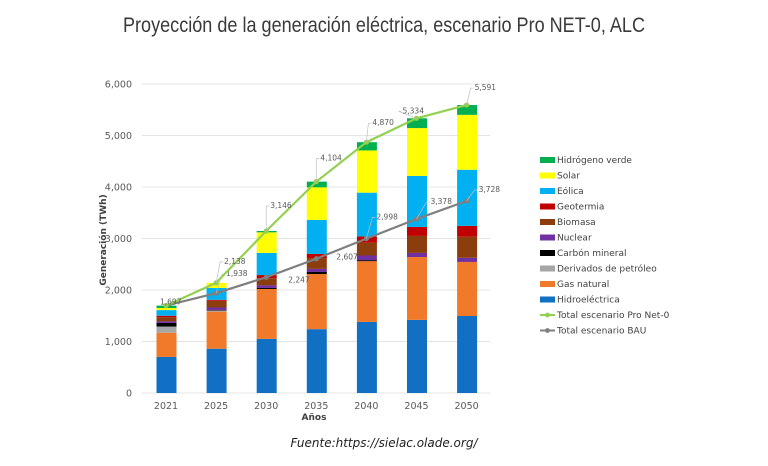 The height and width of the screenshot is (466, 768). Describe the element at coordinates (347, 257) in the screenshot. I see `data-label: 2,607` at that location.